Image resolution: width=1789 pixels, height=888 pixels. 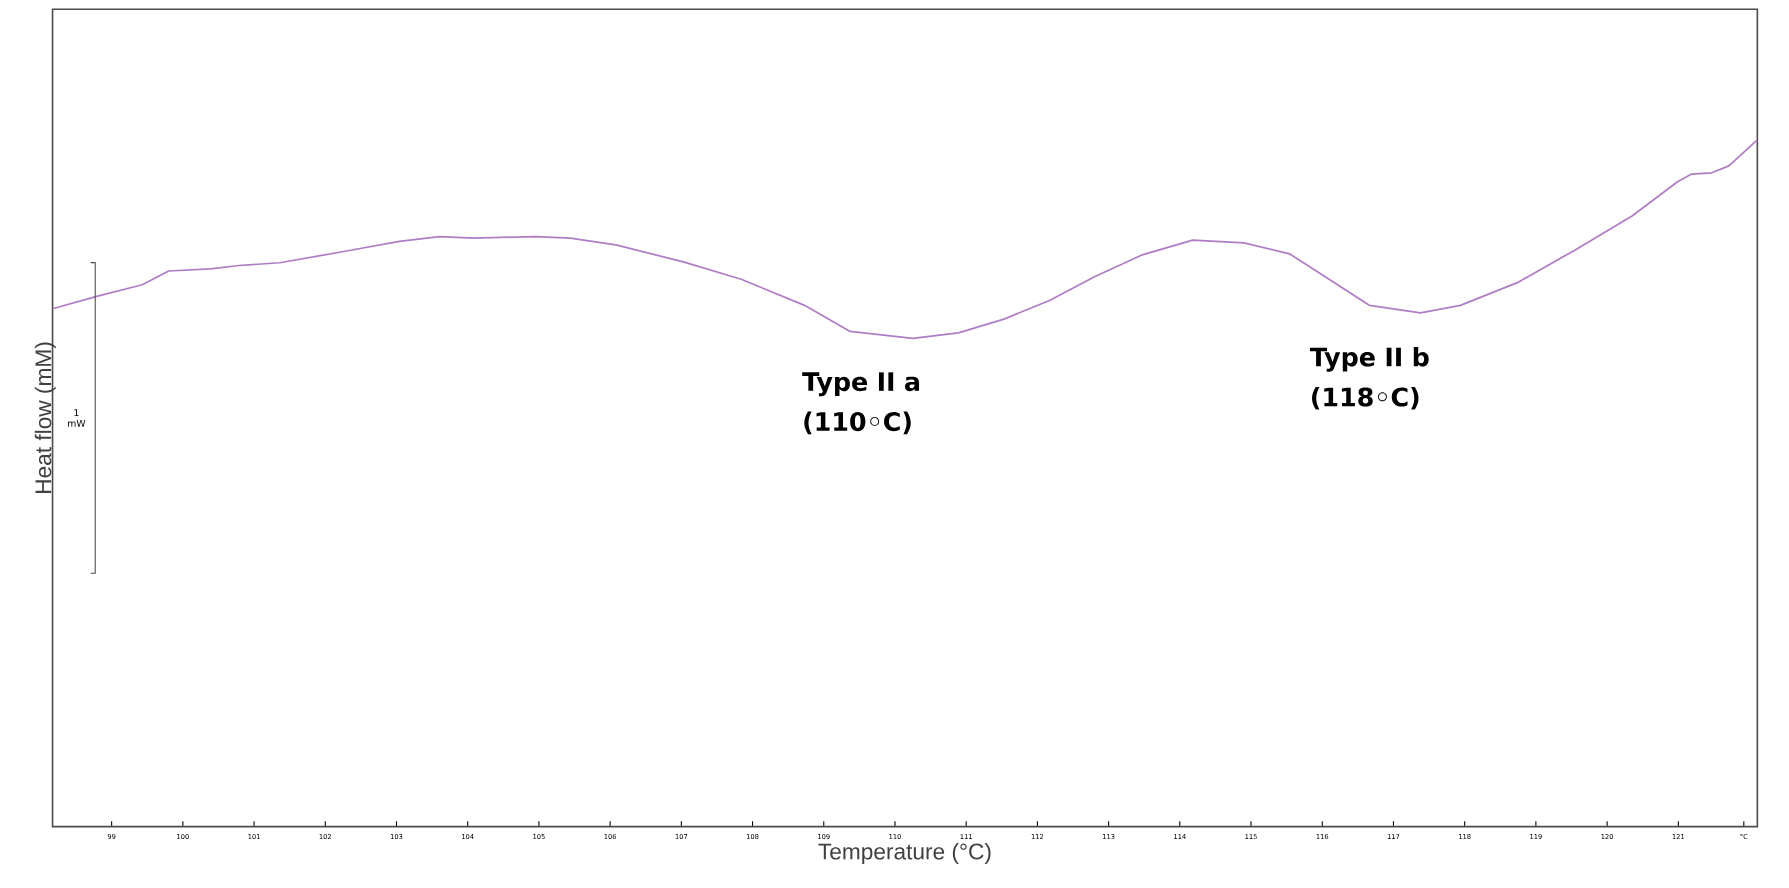 What do you see at coordinates (861, 403) in the screenshot?
I see `annotation: Type II a (110◦C)` at bounding box center [861, 403].